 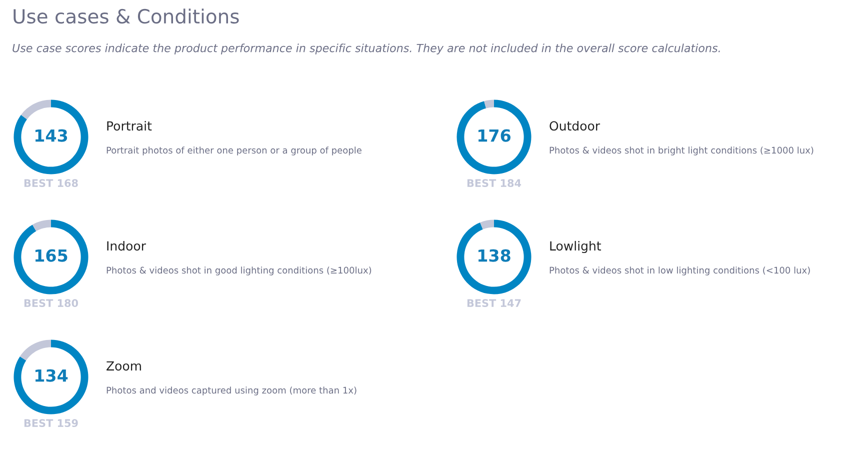 What do you see at coordinates (494, 183) in the screenshot?
I see `text: BEST 184` at bounding box center [494, 183].